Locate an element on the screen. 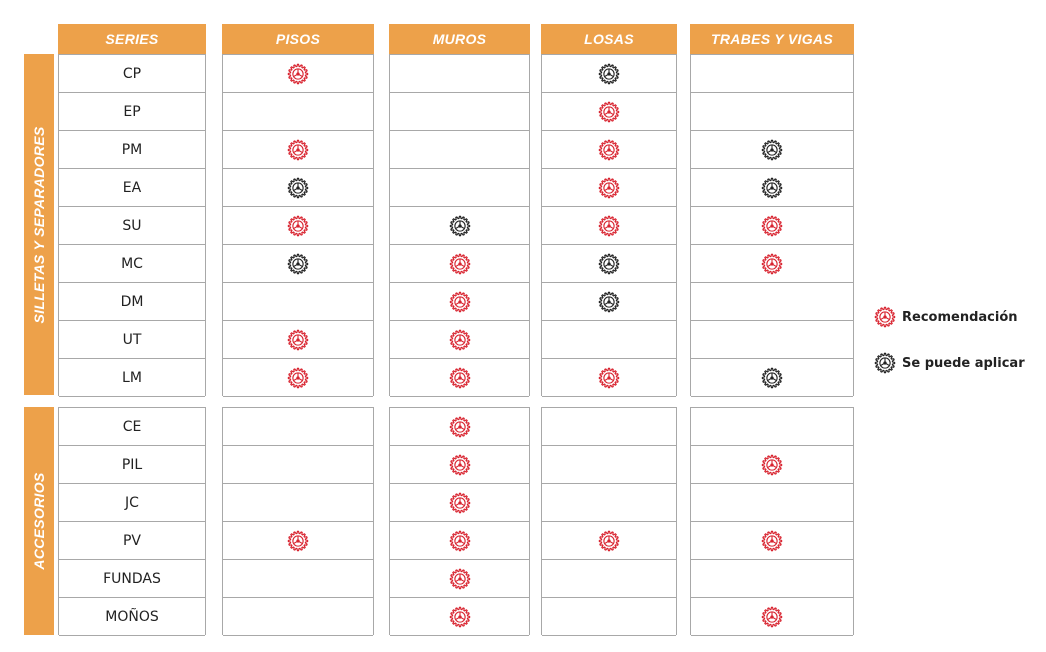 The width and height of the screenshot is (1046, 652). series-cell: FUNDAS is located at coordinates (132, 579).